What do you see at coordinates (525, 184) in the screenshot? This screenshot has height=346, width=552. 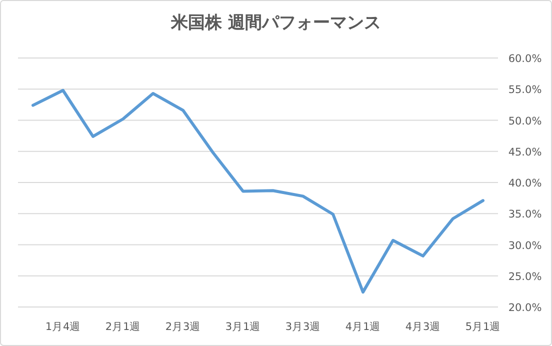 I see `y-tick-label: 40.0%` at bounding box center [525, 184].